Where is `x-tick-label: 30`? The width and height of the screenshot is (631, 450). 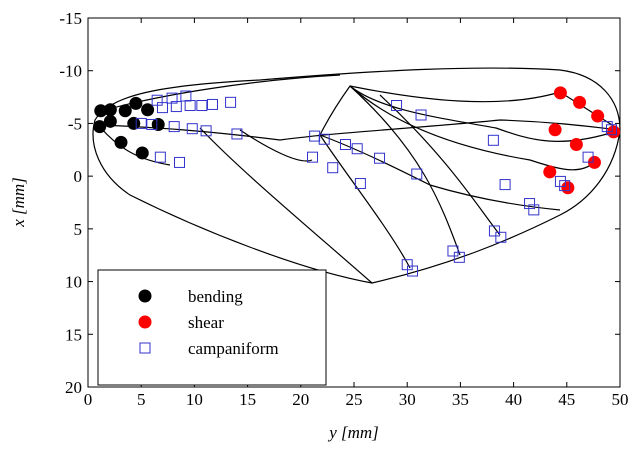
x-tick-label: 30 is located at coordinates (407, 399).